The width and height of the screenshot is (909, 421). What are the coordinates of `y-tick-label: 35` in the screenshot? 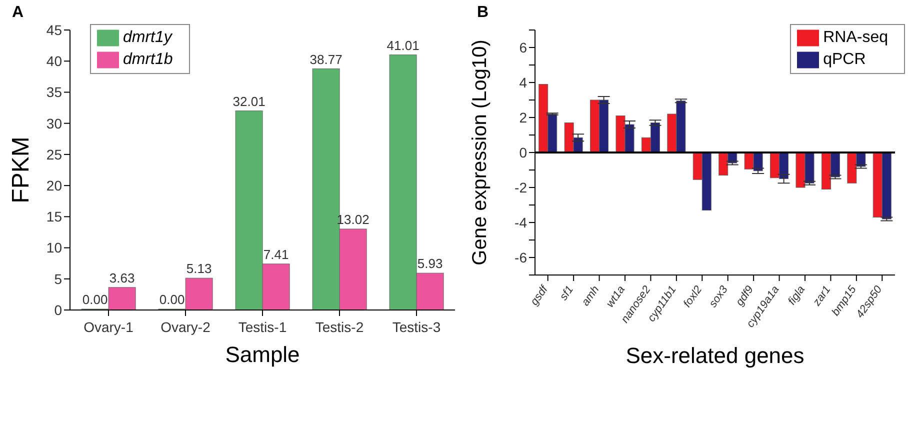 It's located at (54, 92).